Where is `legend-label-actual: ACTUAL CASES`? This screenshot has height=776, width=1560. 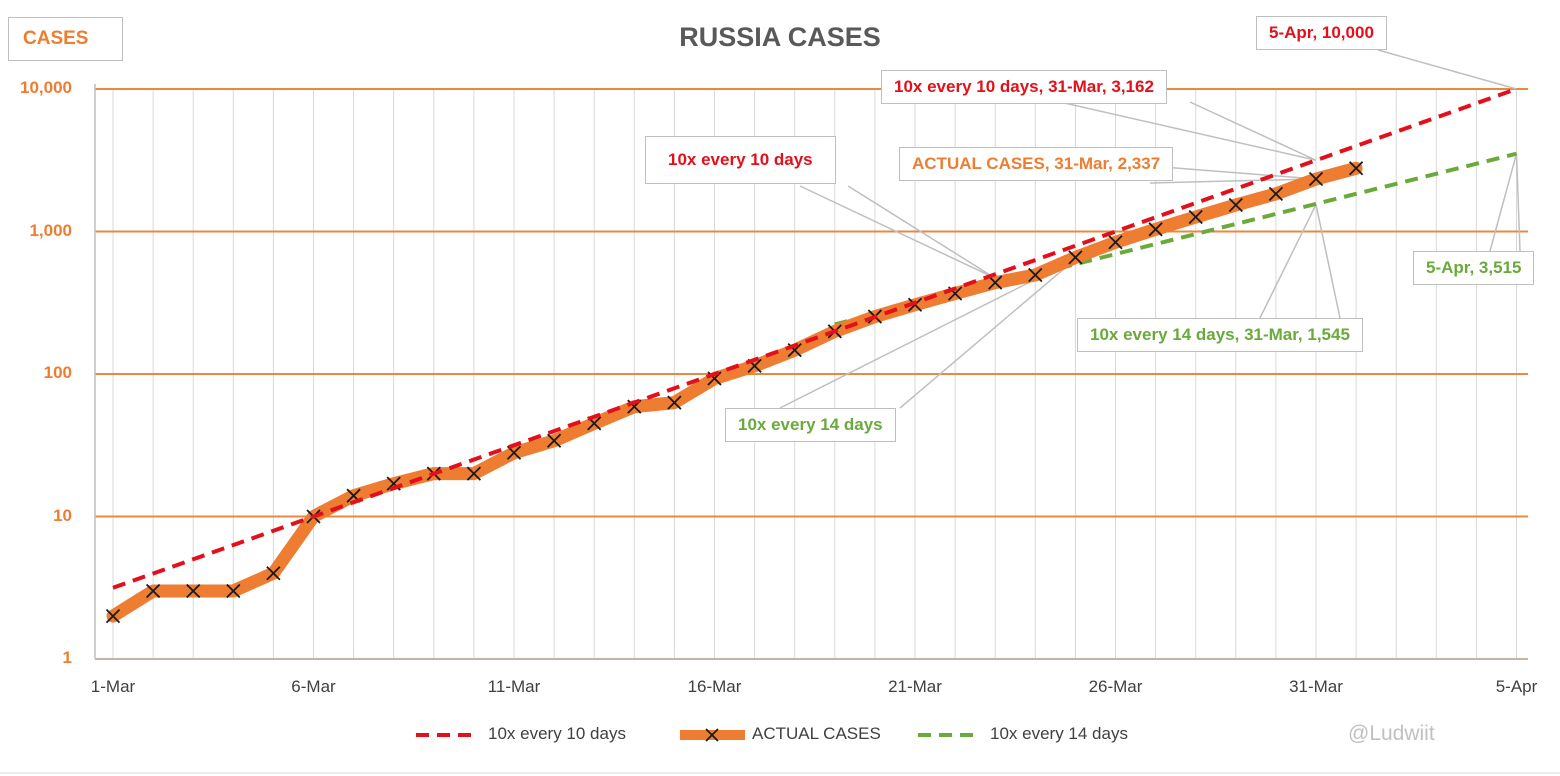
legend-label-actual: ACTUAL CASES is located at coordinates (816, 733).